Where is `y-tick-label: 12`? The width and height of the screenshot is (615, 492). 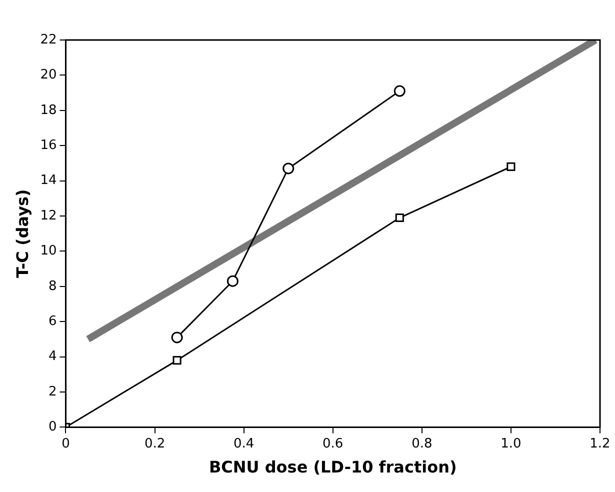
y-tick-label: 12 is located at coordinates (48, 216).